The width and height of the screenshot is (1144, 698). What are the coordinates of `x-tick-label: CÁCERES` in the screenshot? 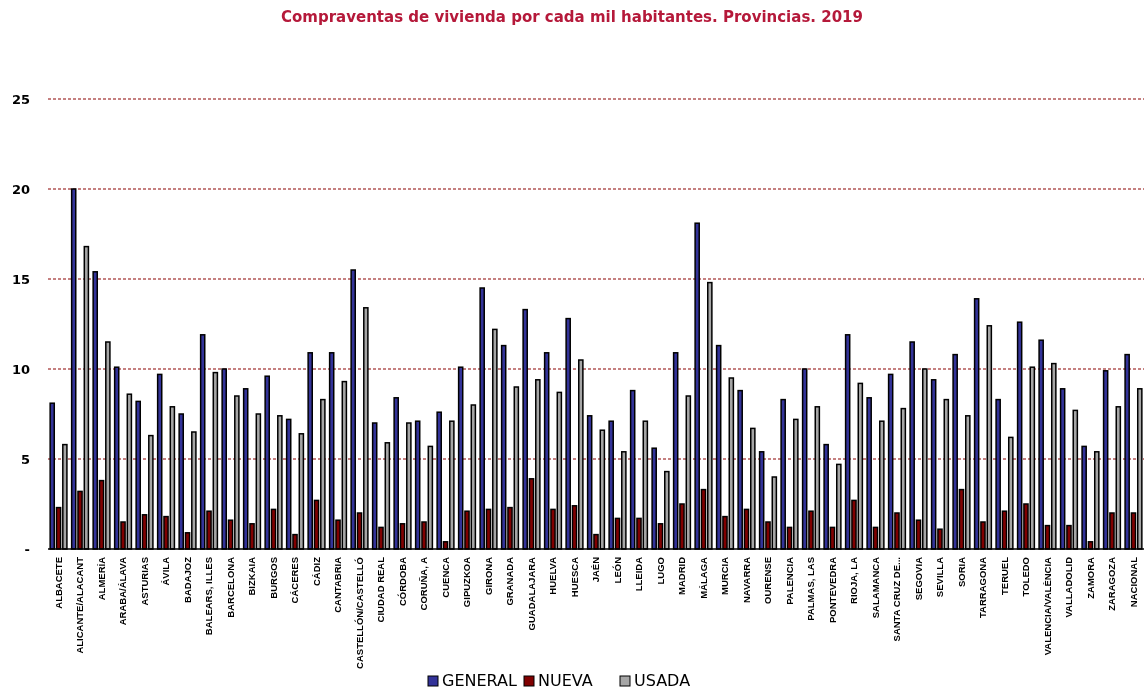 It's located at (295, 580).